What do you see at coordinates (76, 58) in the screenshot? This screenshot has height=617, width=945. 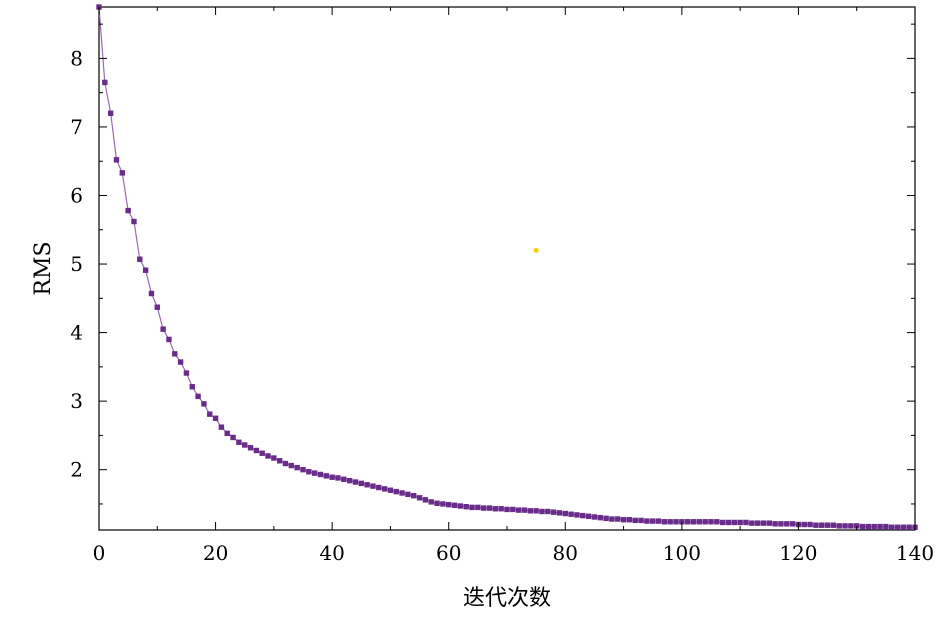 I see `y-tick-label: 8` at bounding box center [76, 58].